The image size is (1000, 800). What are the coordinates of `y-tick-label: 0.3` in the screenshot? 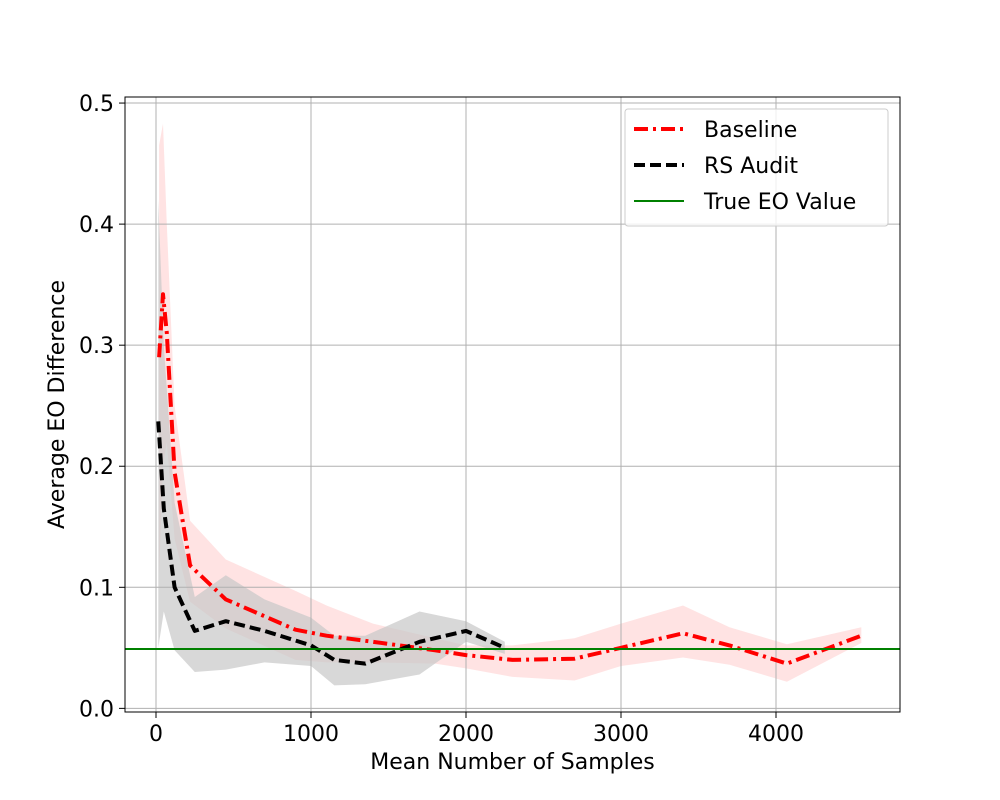 It's located at (96, 346).